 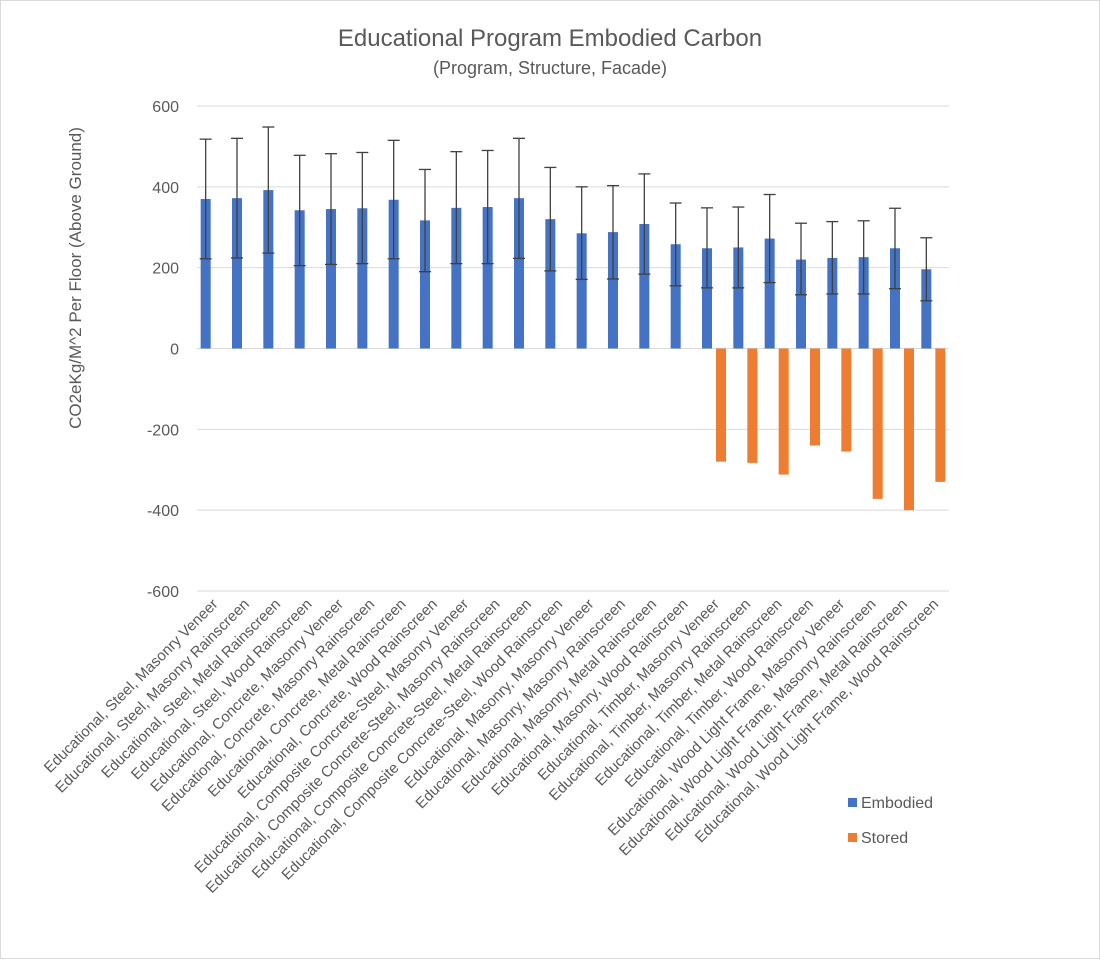 I want to click on legend-swatch-stored, so click(x=852, y=837).